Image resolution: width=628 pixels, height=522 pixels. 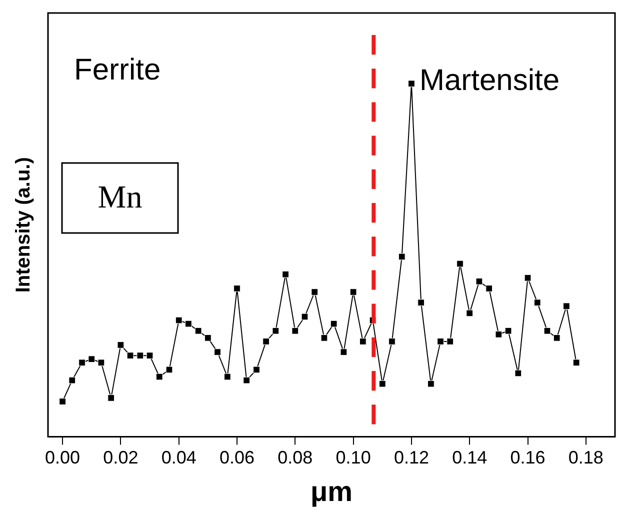 What do you see at coordinates (120, 458) in the screenshot?
I see `x-tick-label: 0.02` at bounding box center [120, 458].